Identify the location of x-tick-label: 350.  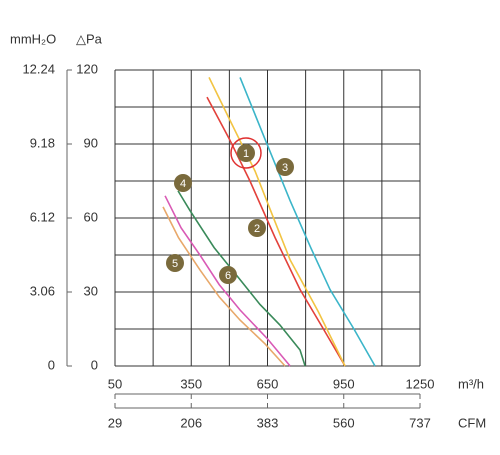
(191, 383).